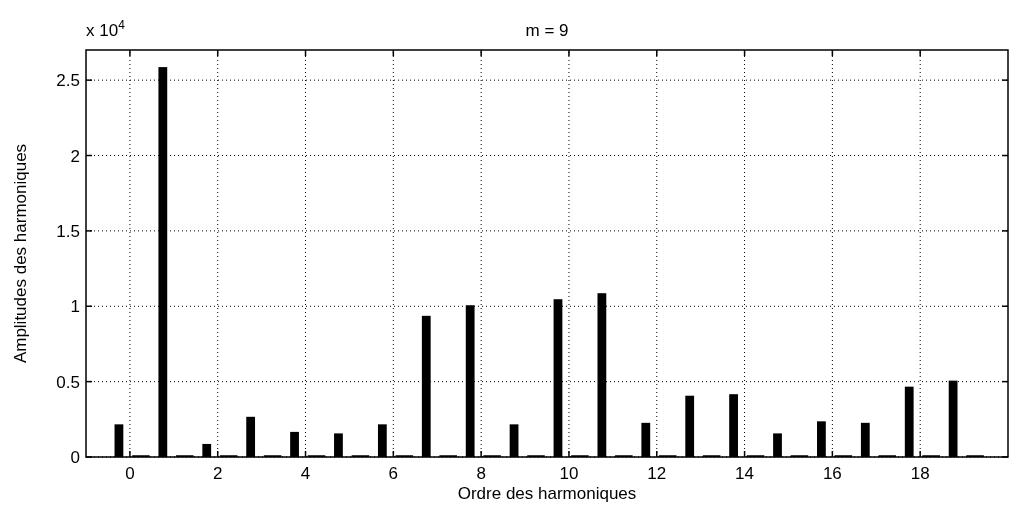 The image size is (1016, 513). I want to click on x-tick-label: 8, so click(481, 473).